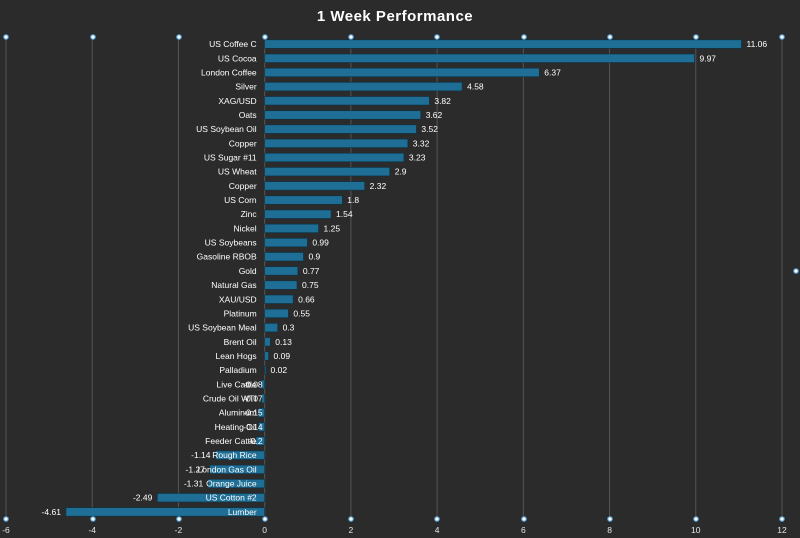 The image size is (800, 538). Describe the element at coordinates (194, 484) in the screenshot. I see `value-label: -1.31` at that location.